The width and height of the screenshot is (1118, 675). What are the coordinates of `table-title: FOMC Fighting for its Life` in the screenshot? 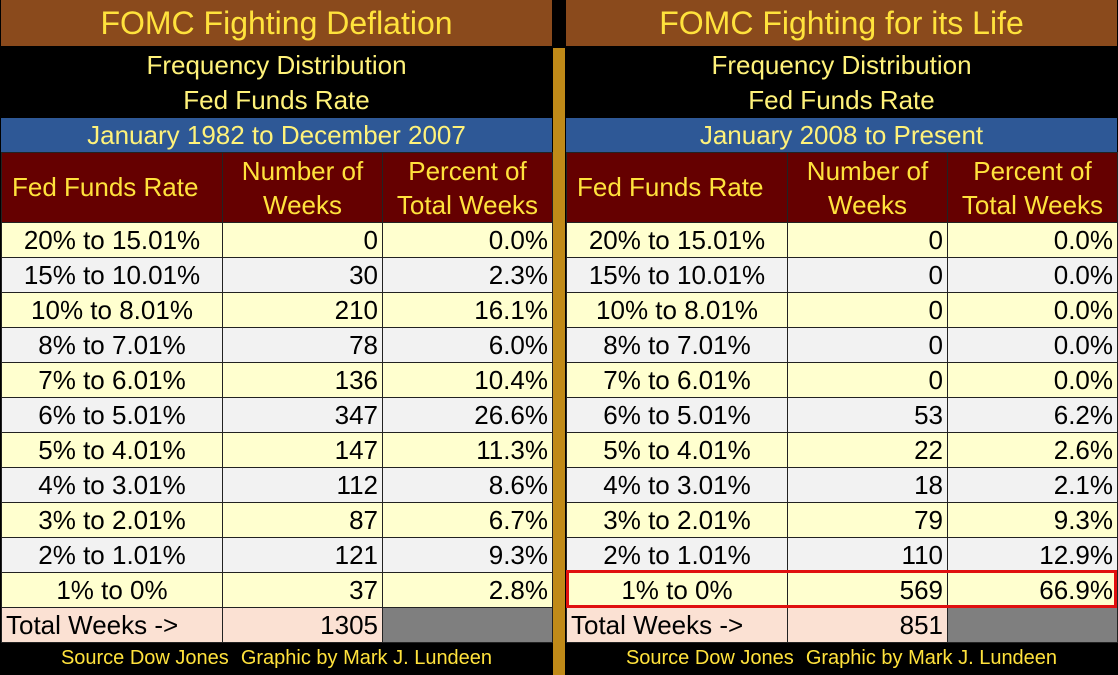 It's located at (841, 23).